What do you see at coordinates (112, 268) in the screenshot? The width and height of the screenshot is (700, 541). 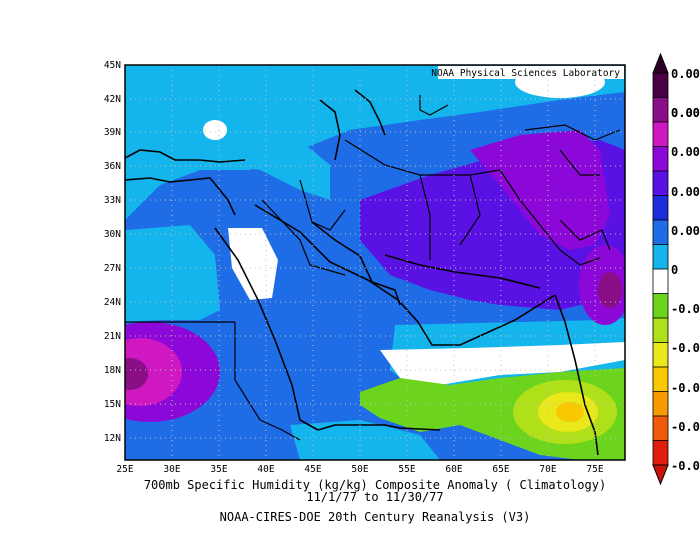 I see `lat-label: 27N` at bounding box center [112, 268].